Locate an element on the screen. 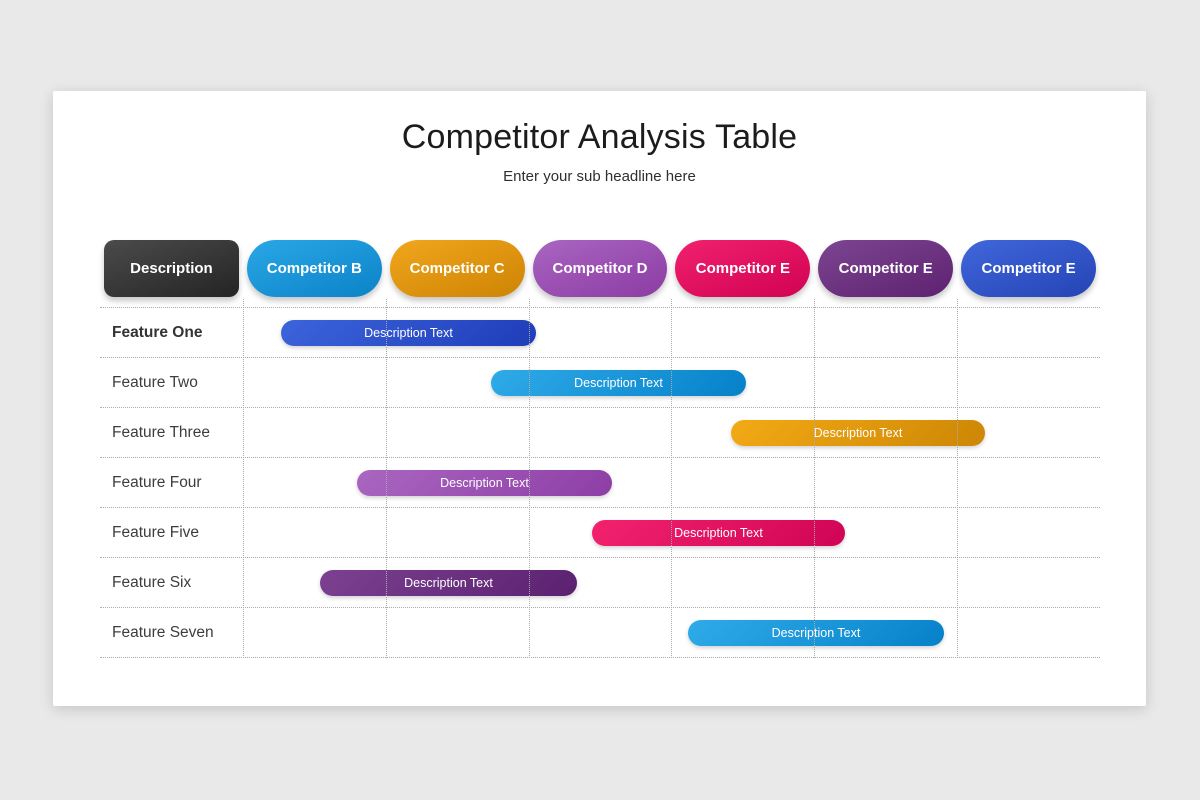 Image resolution: width=1200 pixels, height=800 pixels. column-header-label: Description is located at coordinates (171, 268).